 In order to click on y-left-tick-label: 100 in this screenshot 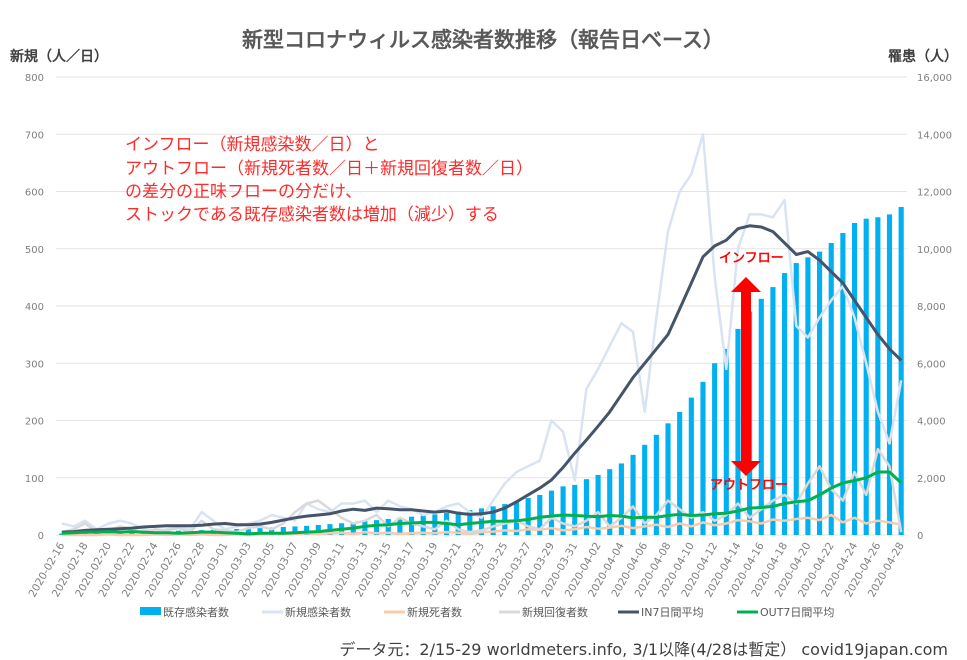, I will do `click(34, 479)`.